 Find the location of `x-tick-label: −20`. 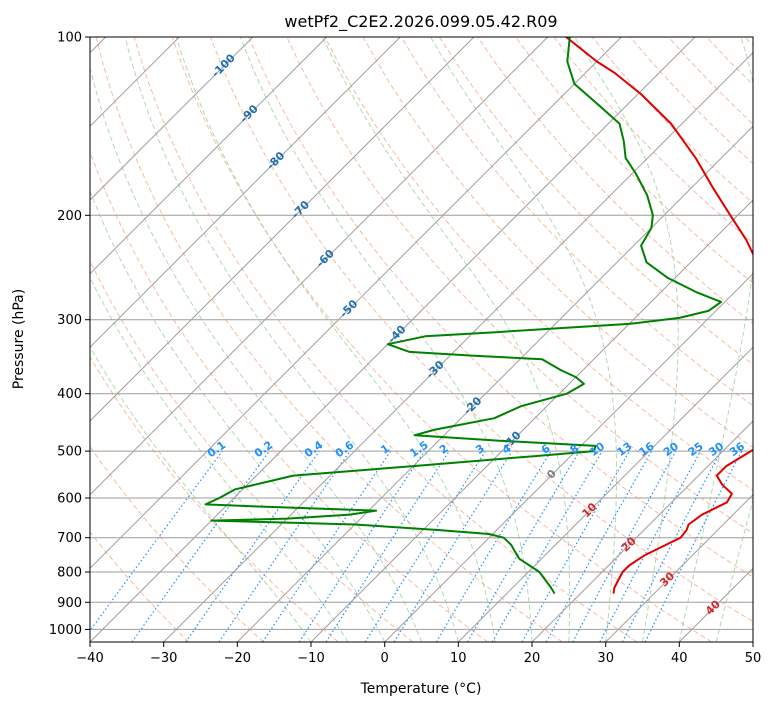

x-tick-label: −20 is located at coordinates (237, 658).